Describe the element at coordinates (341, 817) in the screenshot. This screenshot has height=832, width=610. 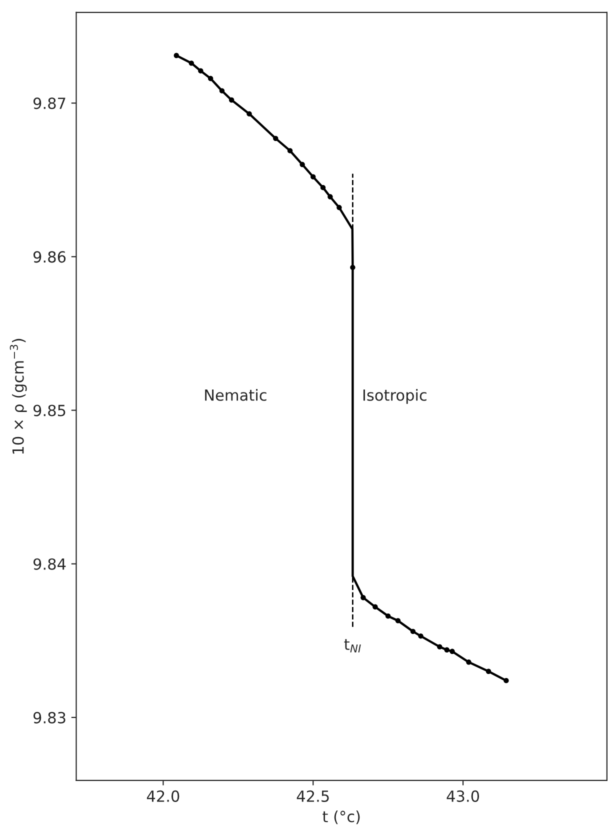
I see `x-axis-title: t (°c)` at that location.